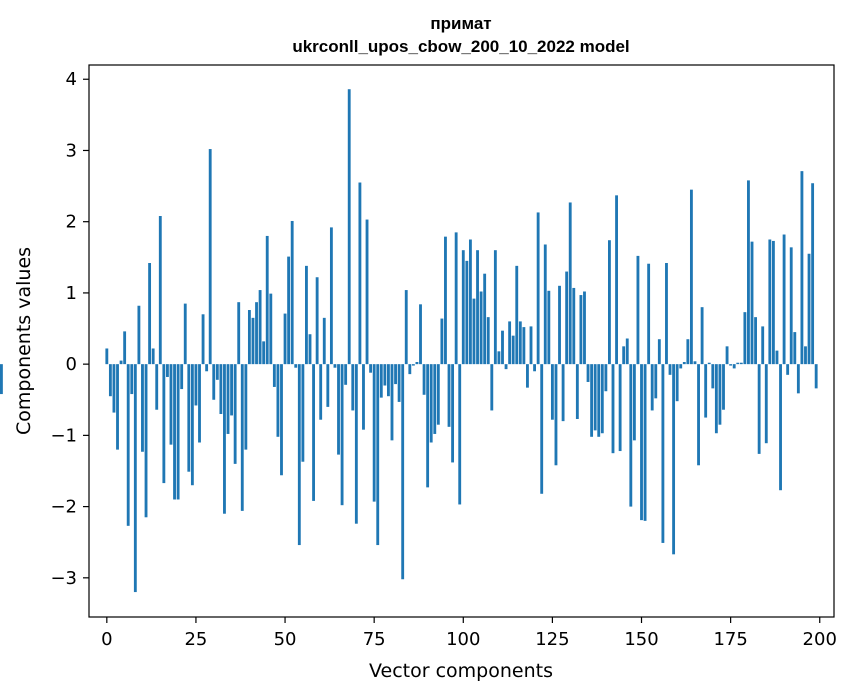  I want to click on y-tick-label: −2, so click(63, 507).